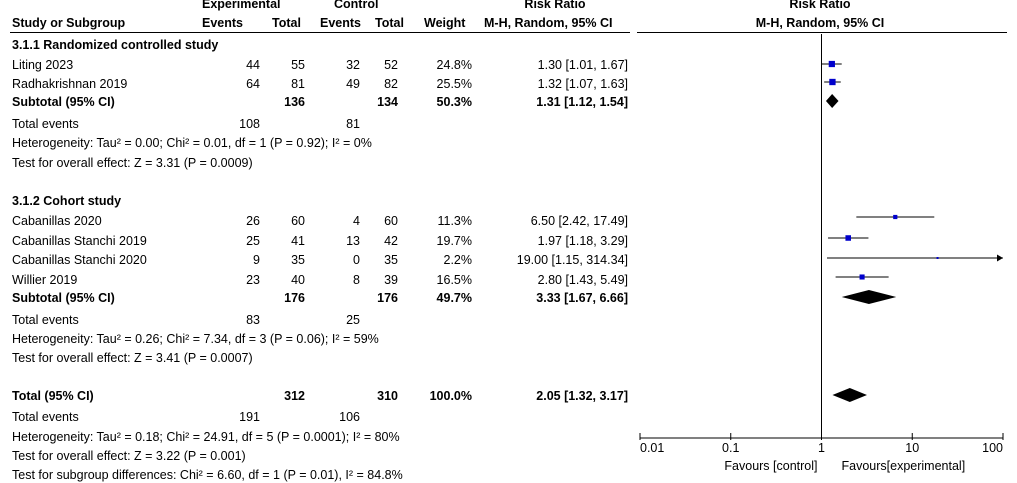 This screenshot has width=1017, height=483. Describe the element at coordinates (652, 448) in the screenshot. I see `x-axis-tick-label: 0.01` at that location.